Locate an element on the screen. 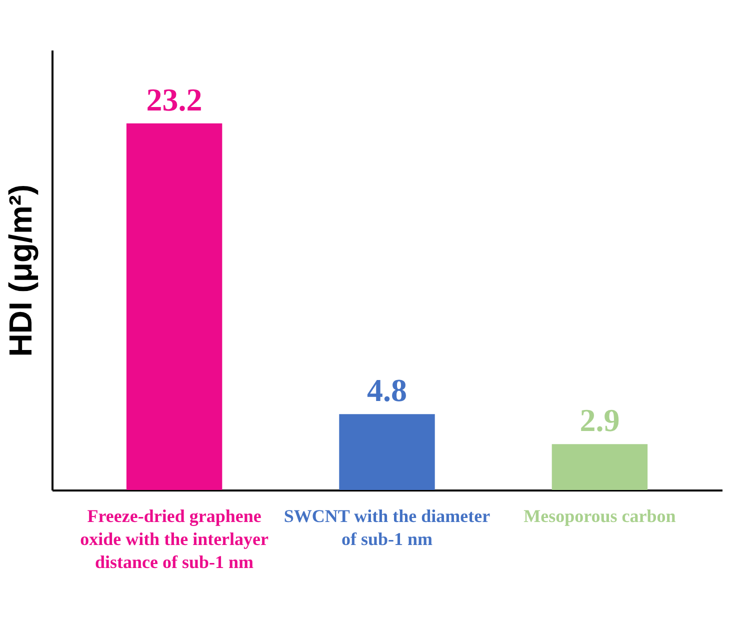  x-tick-label: SWCNT with the diameter of sub-1 nm is located at coordinates (387, 527).